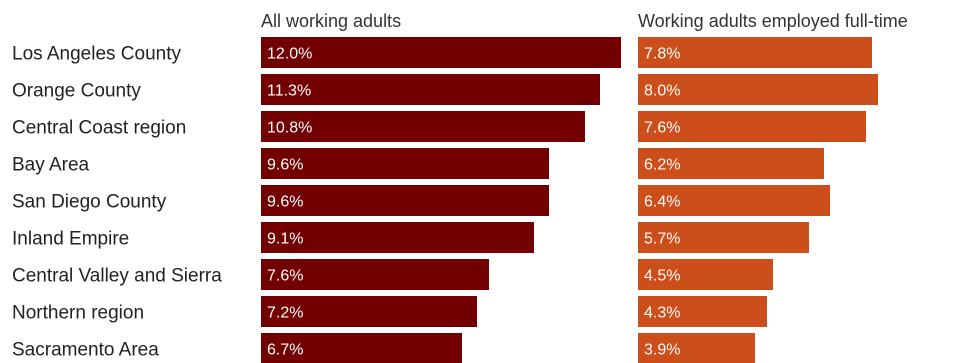 The image size is (963, 363). What do you see at coordinates (662, 239) in the screenshot?
I see `bar-value-label-fulltime: 5.7%` at bounding box center [662, 239].